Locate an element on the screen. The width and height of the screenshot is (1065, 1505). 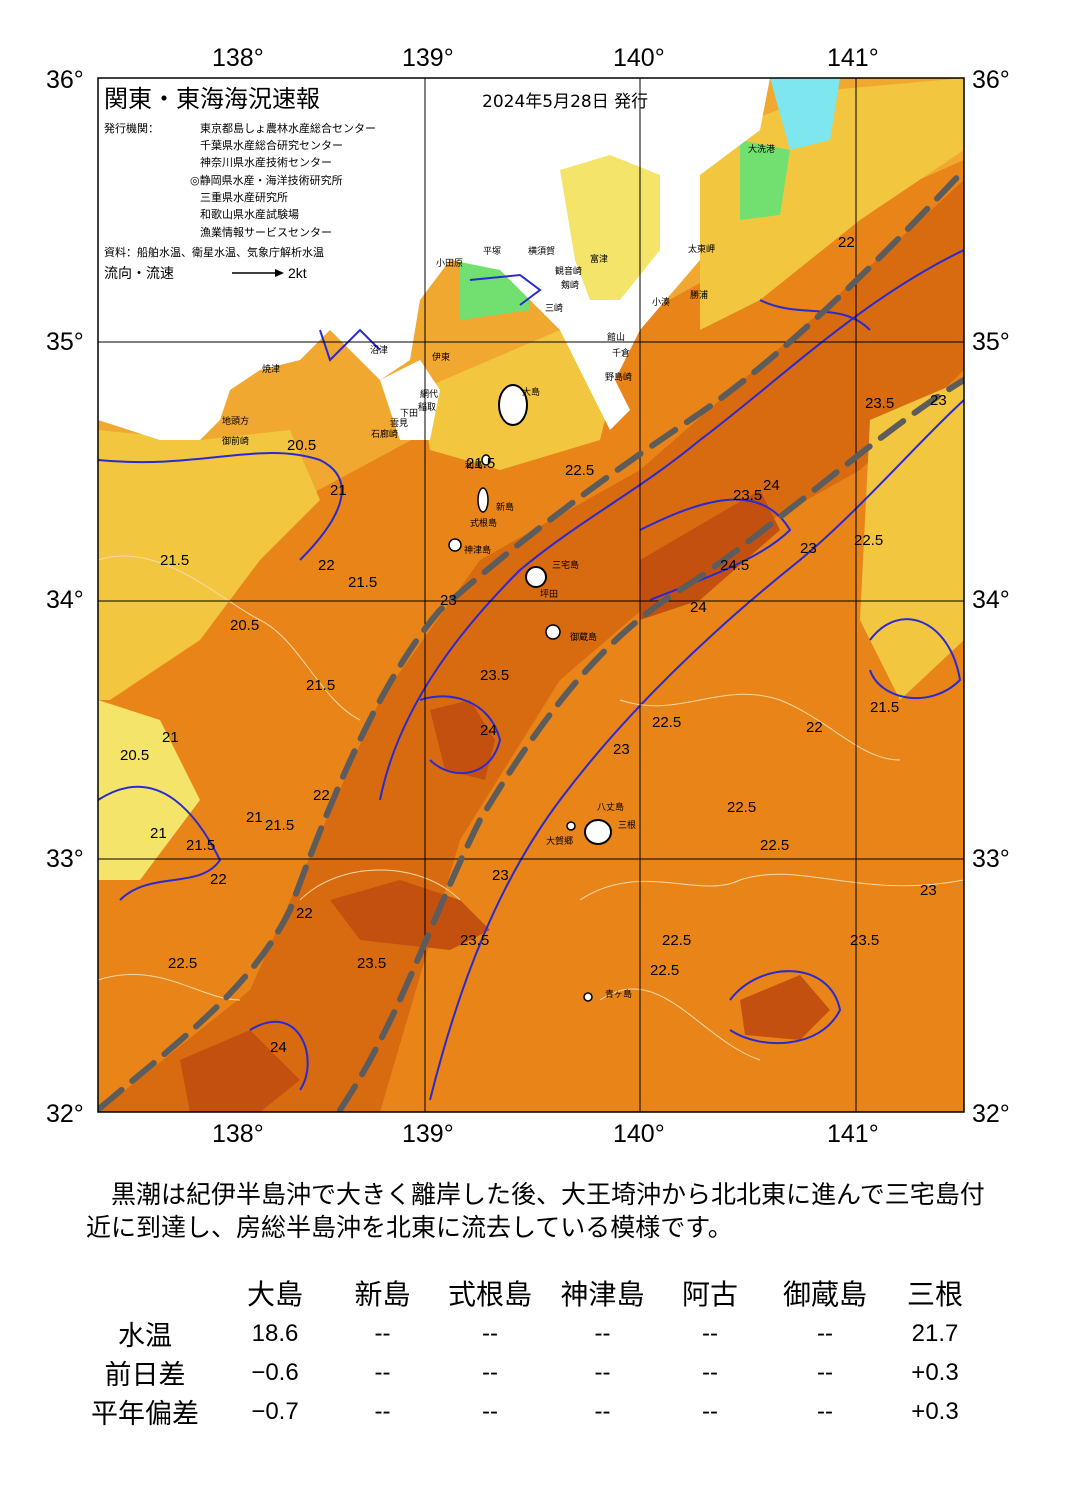
flow-scale: 2kt is located at coordinates (297, 273).